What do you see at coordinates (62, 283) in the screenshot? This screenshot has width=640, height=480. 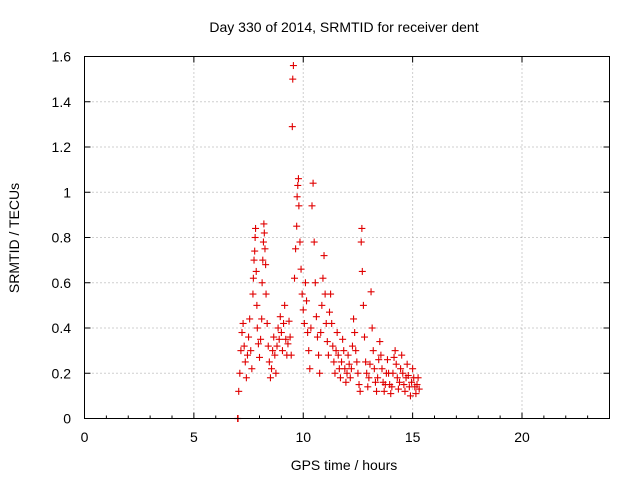 I see `y-tick-label: 0.6` at bounding box center [62, 283].